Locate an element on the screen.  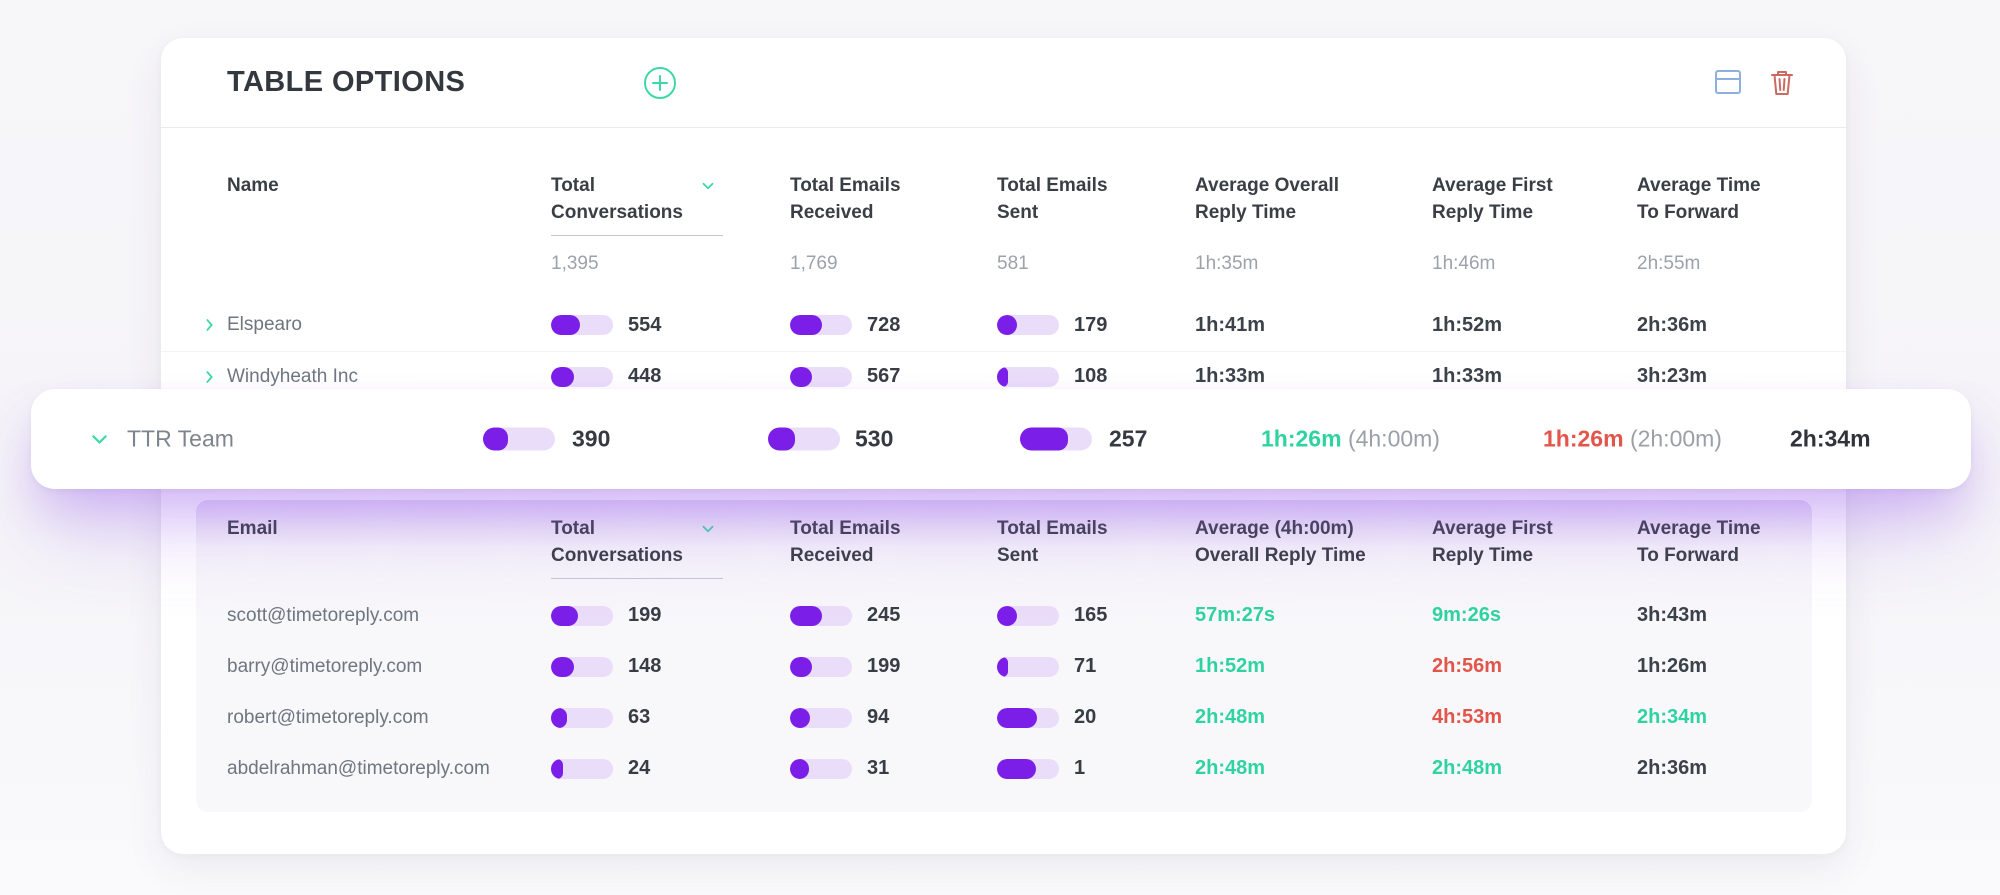
sent-cell: 165 is located at coordinates (1096, 615).